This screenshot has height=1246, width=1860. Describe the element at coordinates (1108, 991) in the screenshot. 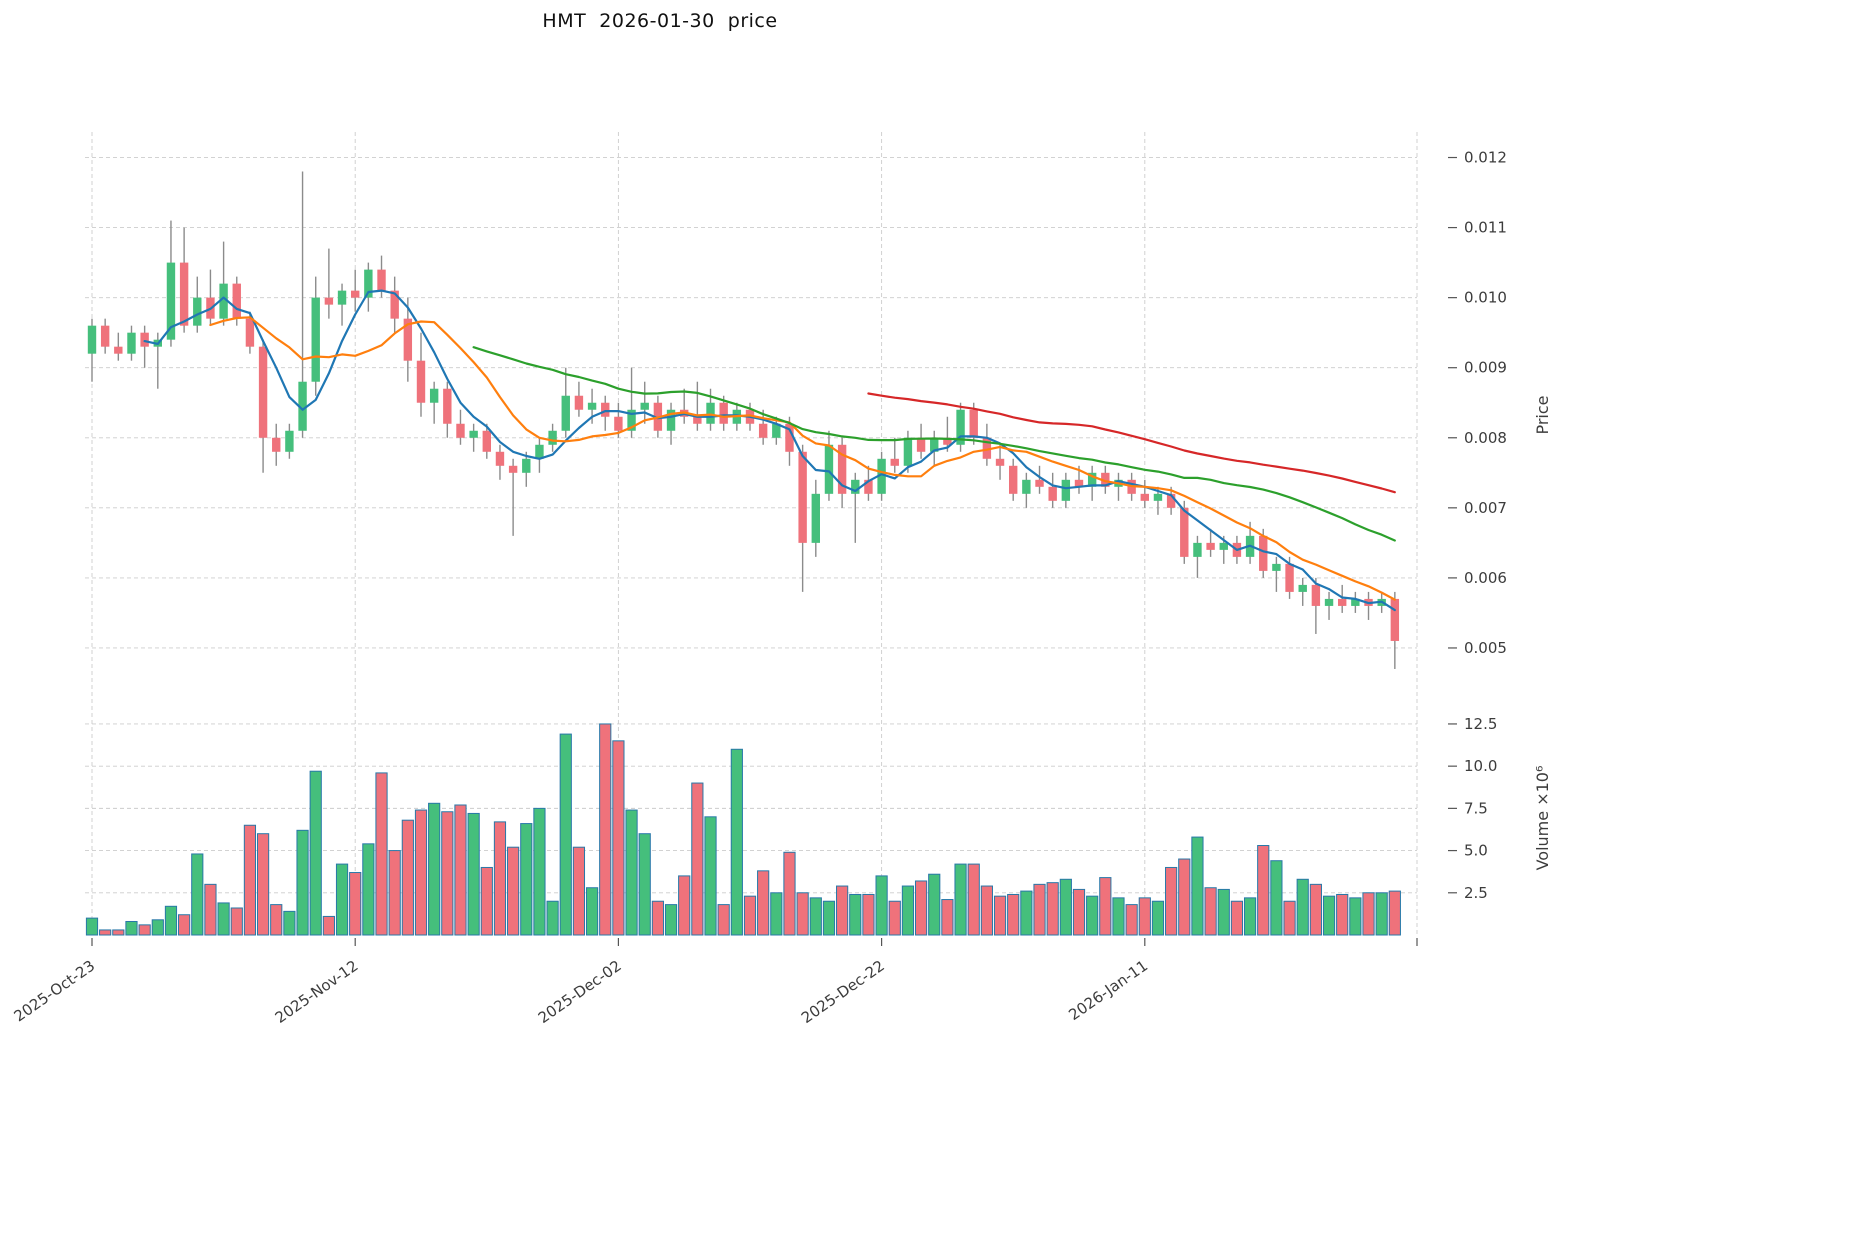

I see `x-tick-label: 2026-Jan-11` at that location.